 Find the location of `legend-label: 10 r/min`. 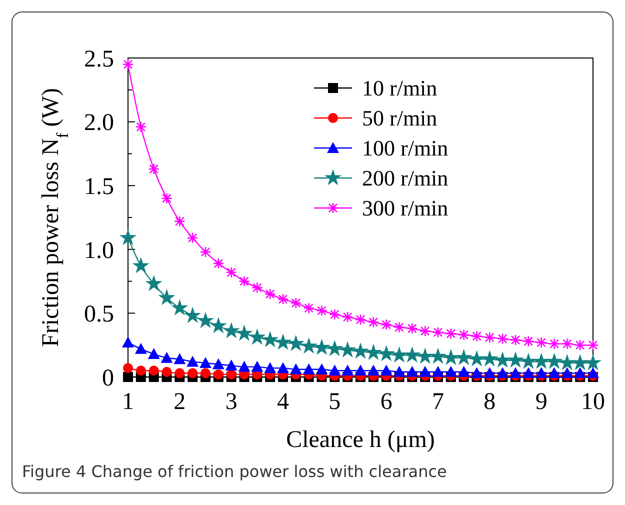

legend-label: 10 r/min is located at coordinates (400, 88).